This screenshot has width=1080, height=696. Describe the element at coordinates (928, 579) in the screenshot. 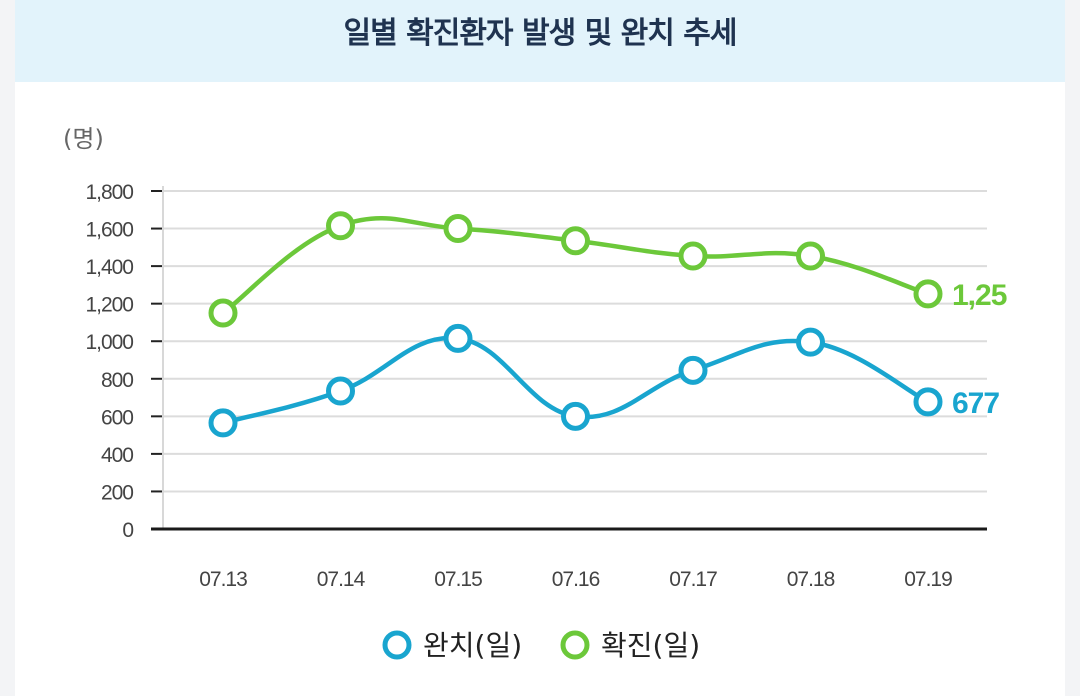

I see `x-tick-label: 07.19` at that location.